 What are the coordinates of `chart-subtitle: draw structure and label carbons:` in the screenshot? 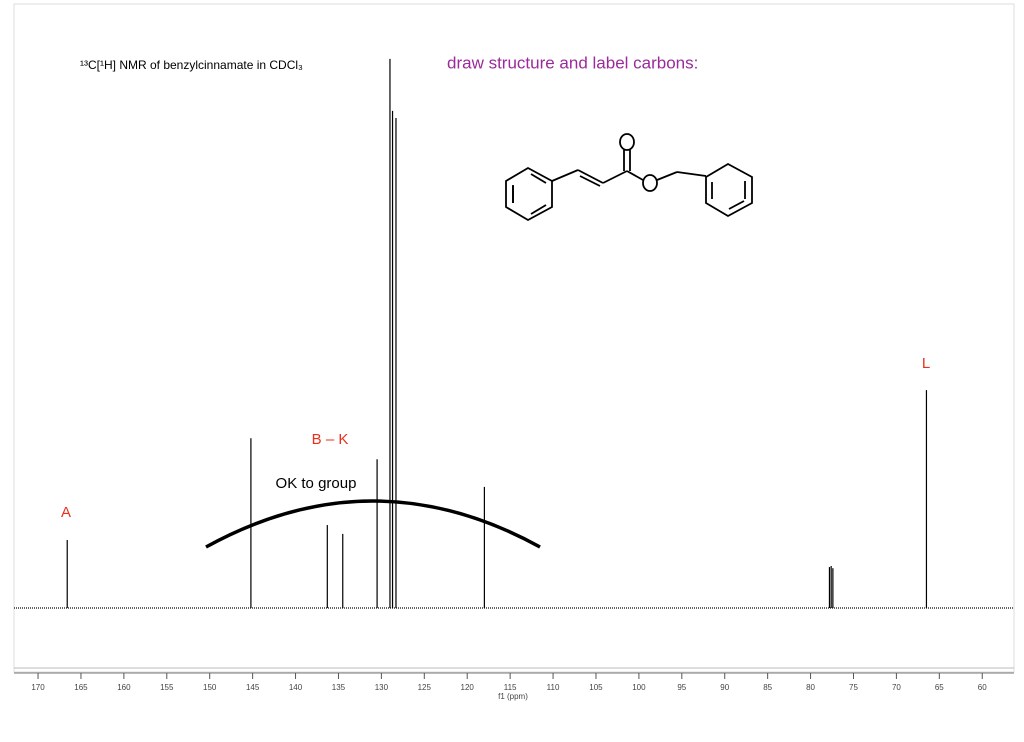 It's located at (572, 62).